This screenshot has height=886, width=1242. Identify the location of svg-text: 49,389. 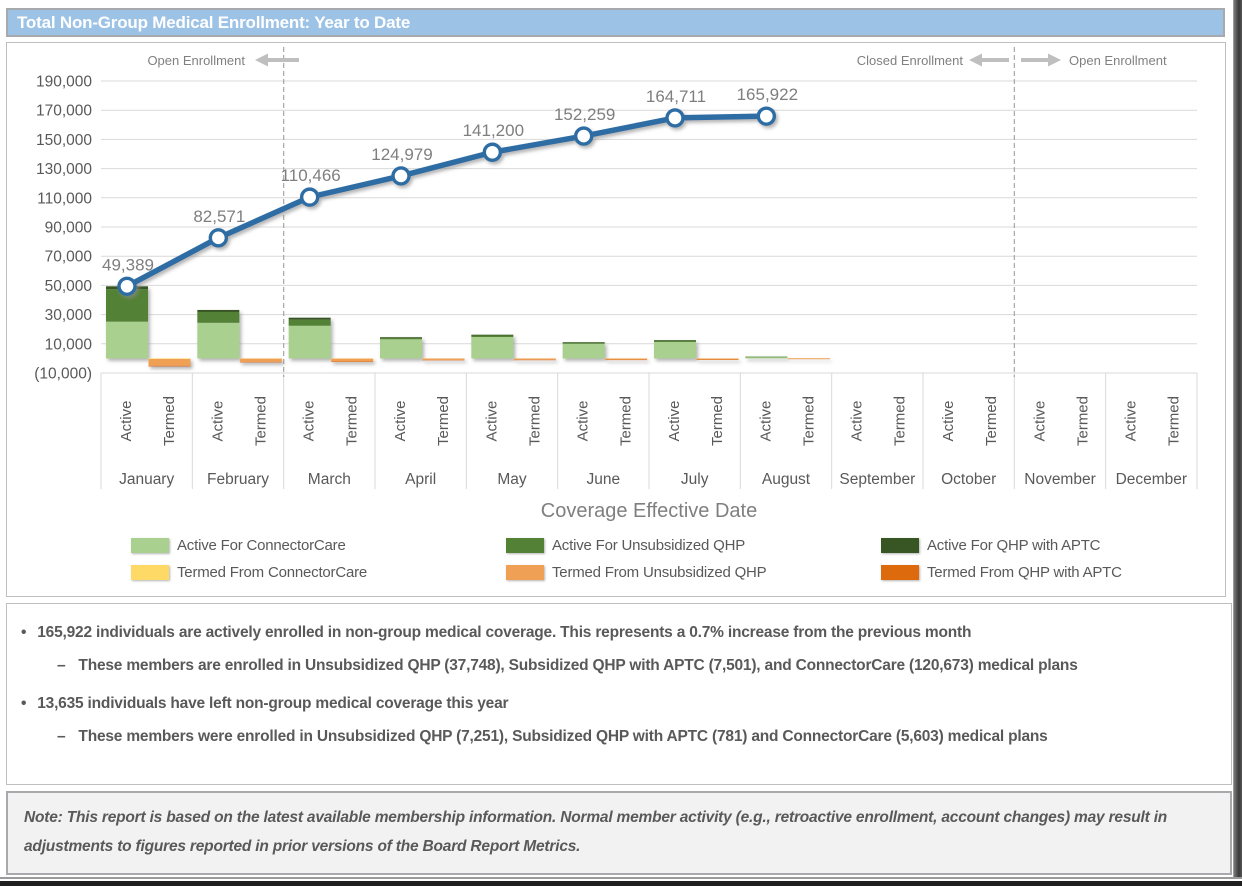
(128, 264).